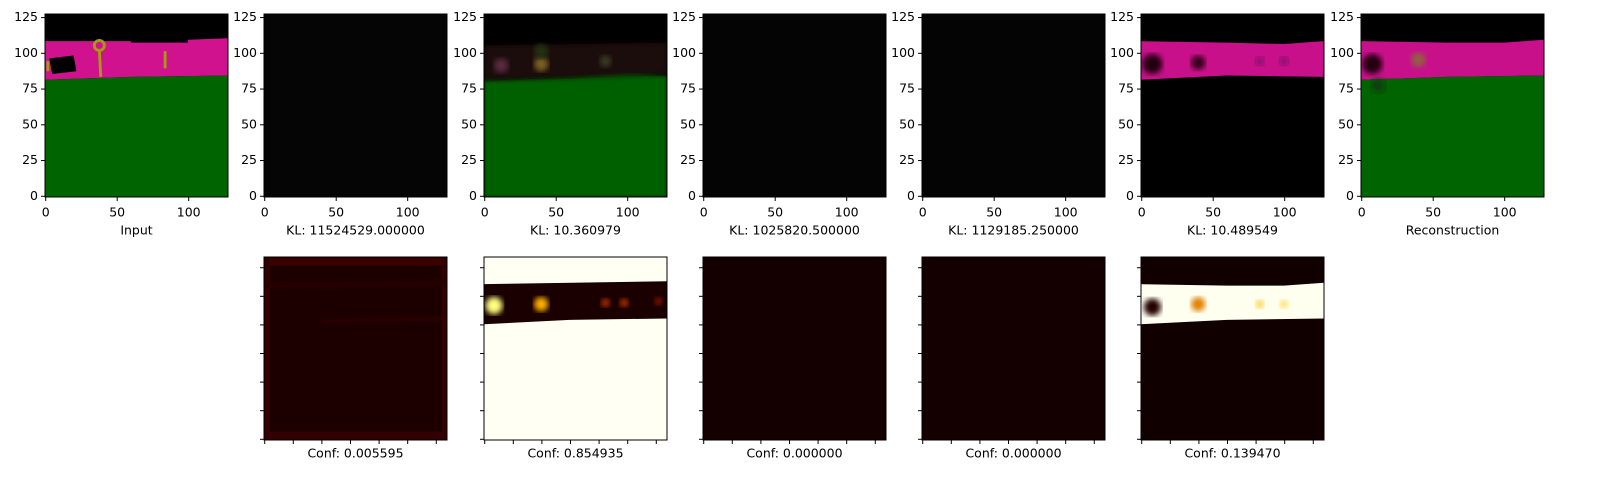 Image resolution: width=1621 pixels, height=499 pixels. Describe the element at coordinates (1453, 230) in the screenshot. I see `x-axis-label: Reconstruction` at that location.